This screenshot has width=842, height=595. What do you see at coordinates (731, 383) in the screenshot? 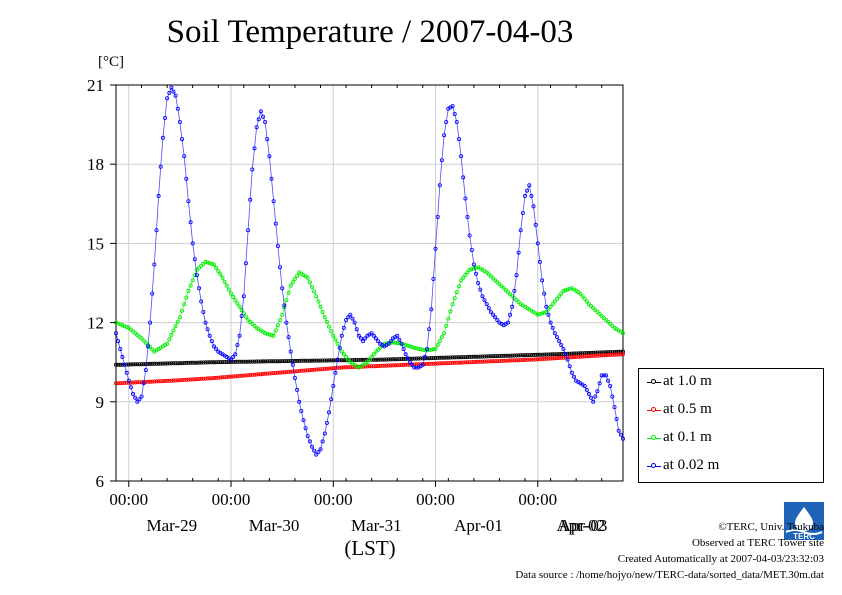
I see `legend-item-1-0m: at 1.0 m` at bounding box center [731, 383].